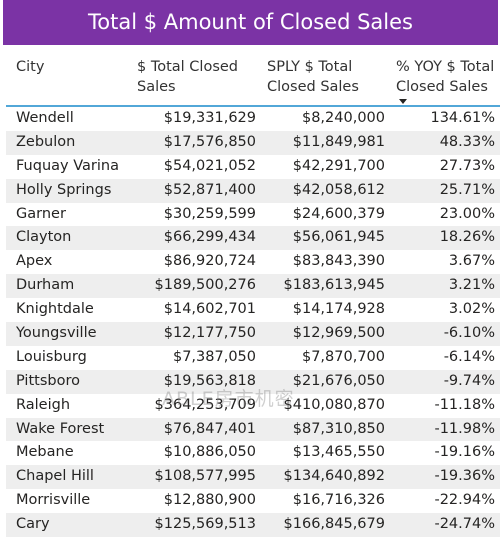 The height and width of the screenshot is (540, 501). I want to click on cell-sply: $8,240,000, so click(343, 118).